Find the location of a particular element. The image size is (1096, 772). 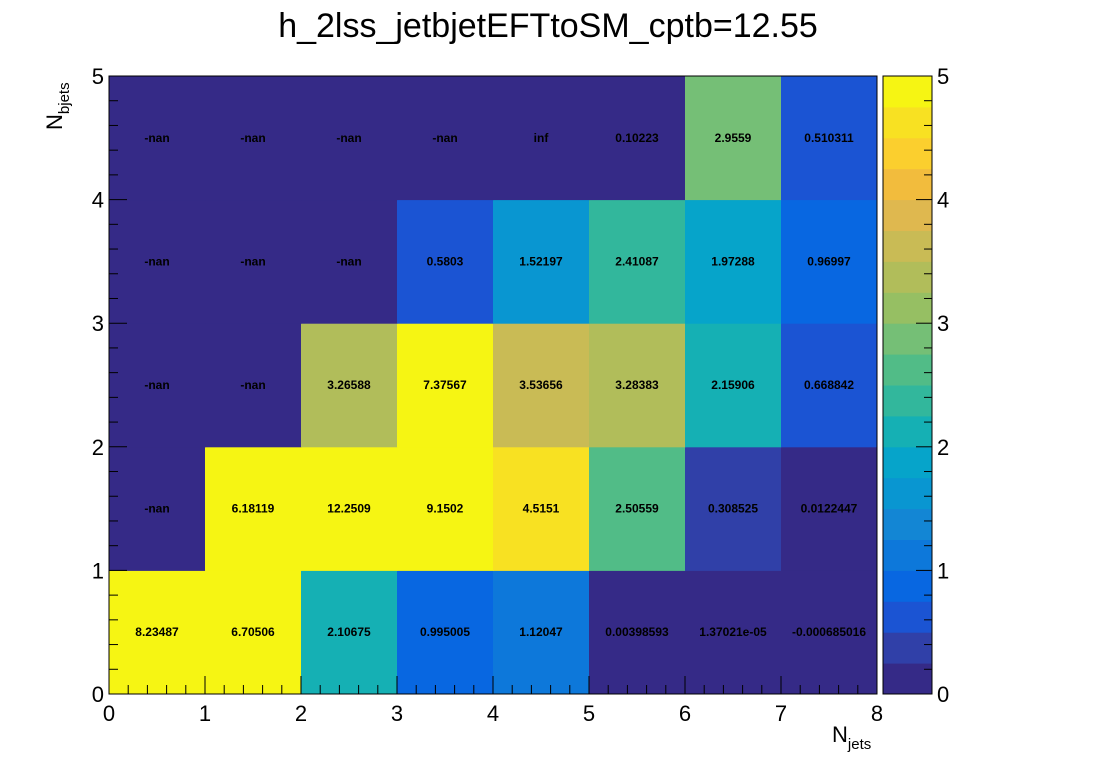

cell-value-label: 2.50559 is located at coordinates (637, 509).